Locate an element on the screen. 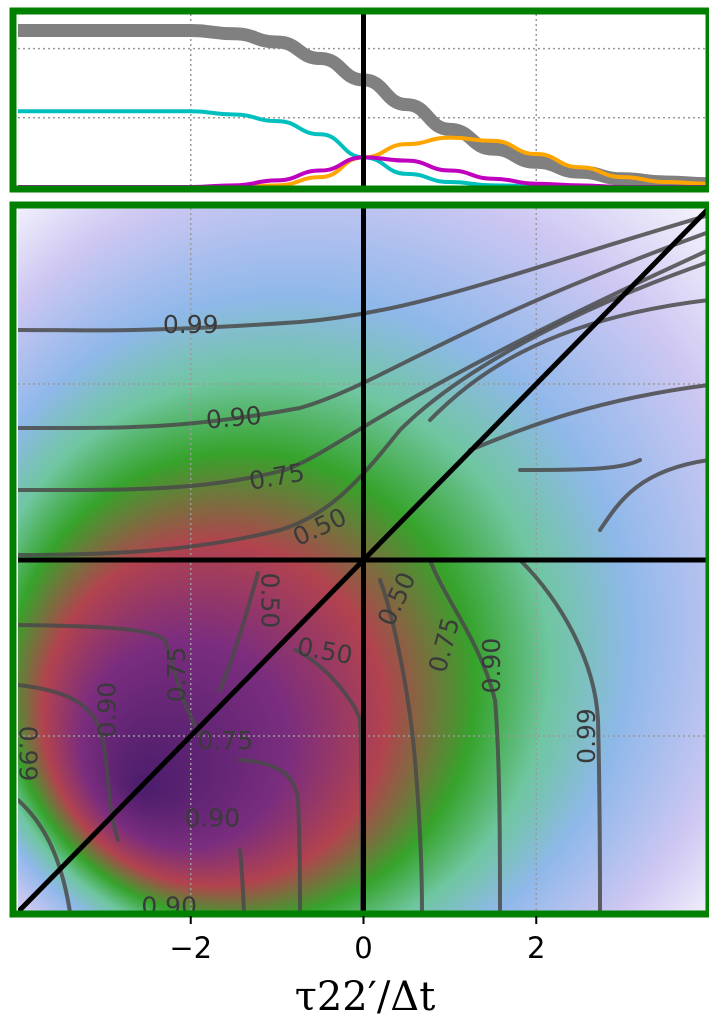 The height and width of the screenshot is (1022, 709). contour-label-0: 0.99 is located at coordinates (191, 324).